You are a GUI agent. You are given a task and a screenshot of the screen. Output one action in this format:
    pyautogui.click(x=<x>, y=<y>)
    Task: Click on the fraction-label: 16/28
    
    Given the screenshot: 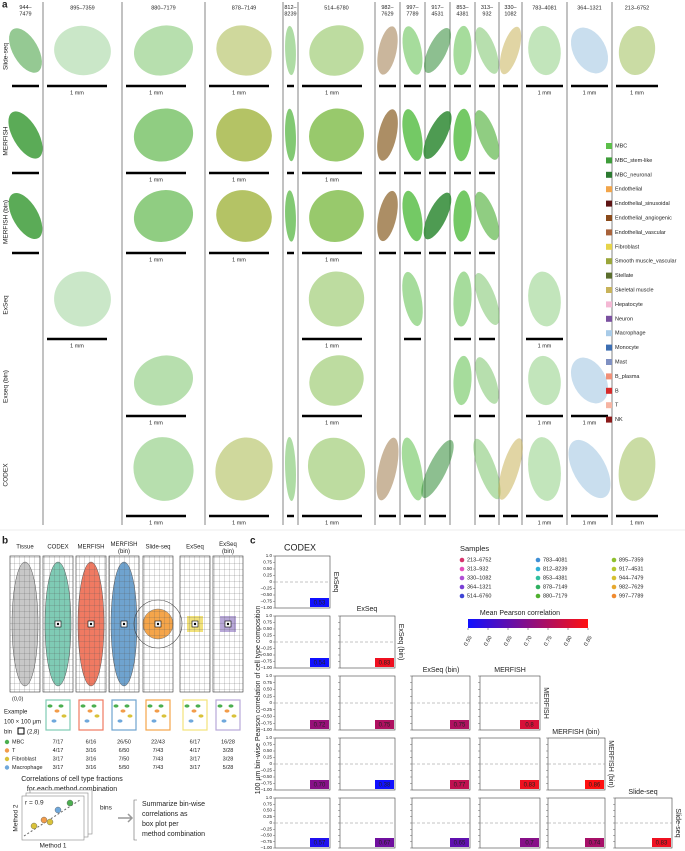 What is the action you would take?
    pyautogui.click(x=228, y=742)
    